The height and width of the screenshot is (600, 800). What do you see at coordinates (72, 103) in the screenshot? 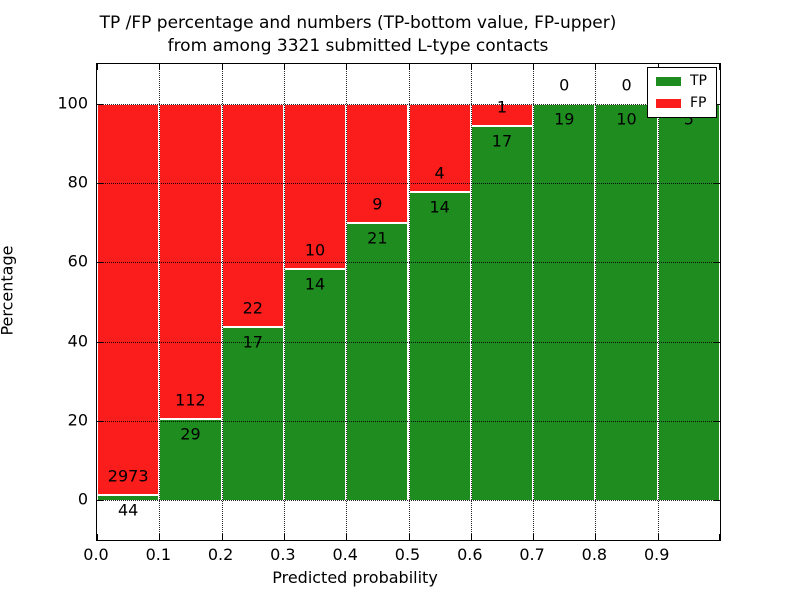
I see `y-tick-label: 100` at bounding box center [72, 103].